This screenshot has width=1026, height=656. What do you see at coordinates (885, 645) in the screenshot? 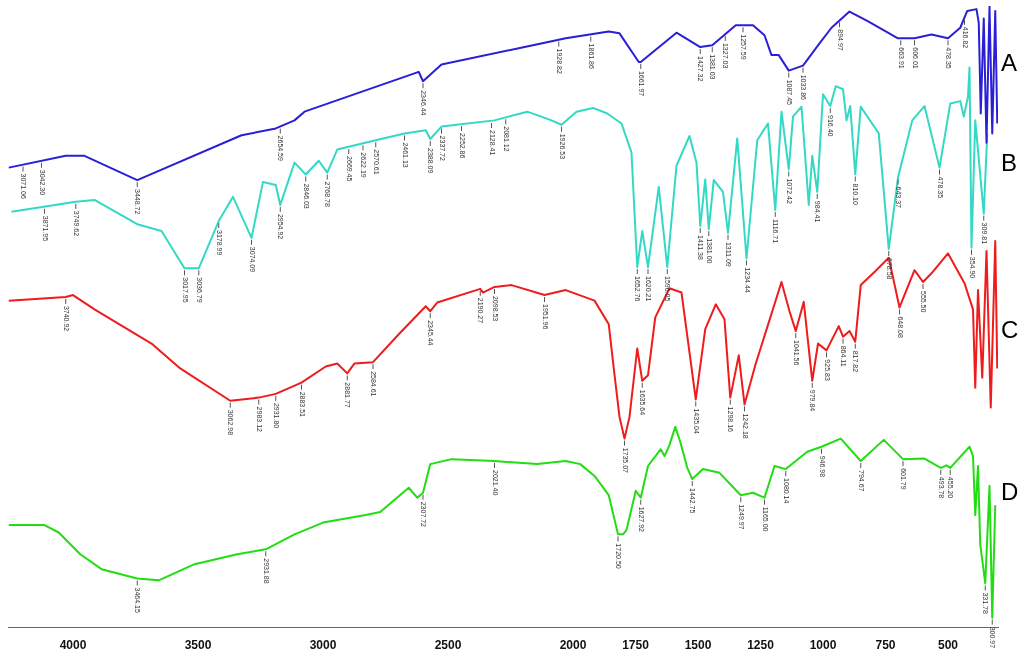
I see `x-tick-label: 750` at bounding box center [885, 645].